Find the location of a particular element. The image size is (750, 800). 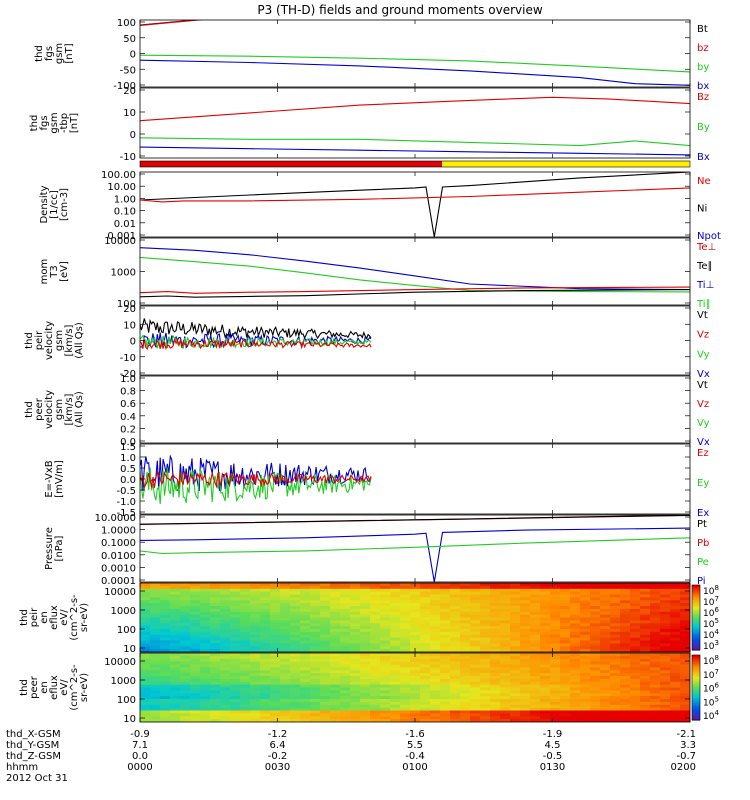

peer_velocity-frame is located at coordinates (415, 409).